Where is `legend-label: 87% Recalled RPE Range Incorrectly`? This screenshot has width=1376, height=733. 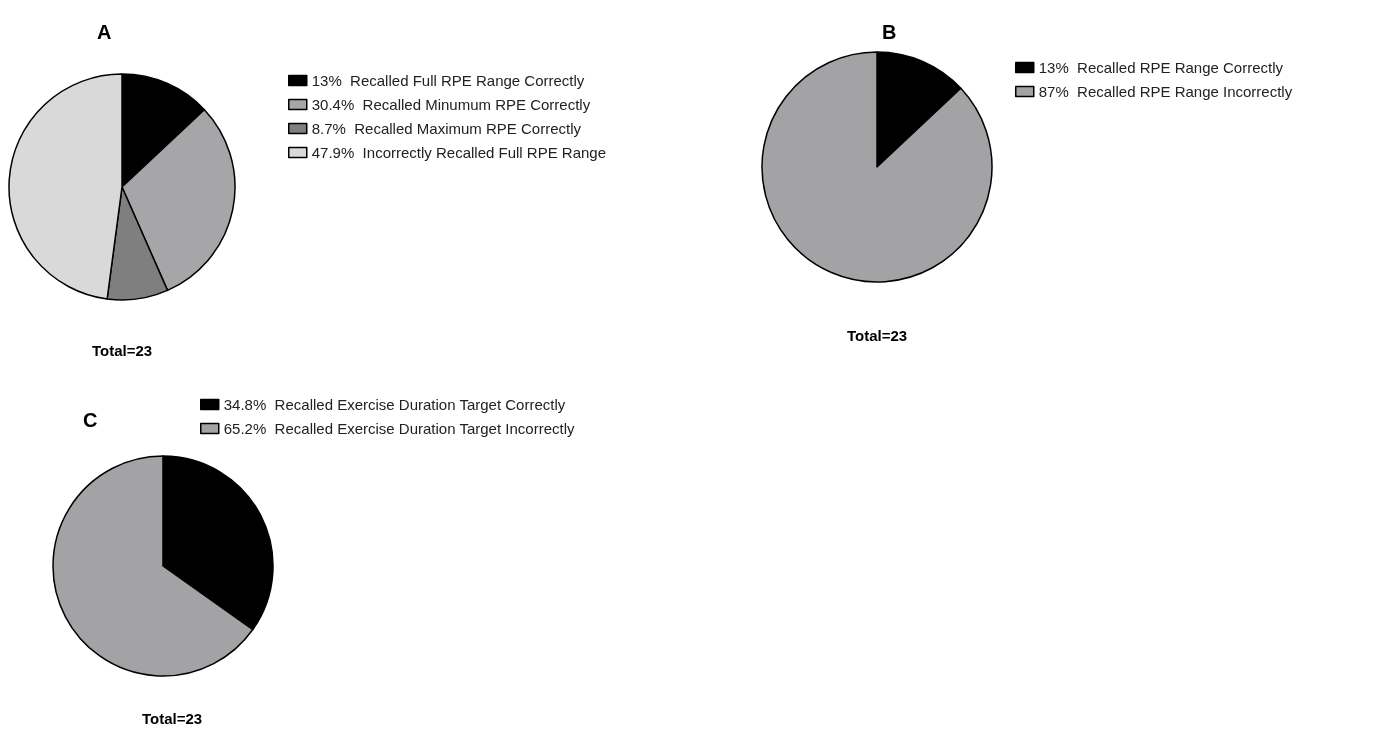
legend-label: 87% Recalled RPE Range Incorrectly is located at coordinates (1165, 91).